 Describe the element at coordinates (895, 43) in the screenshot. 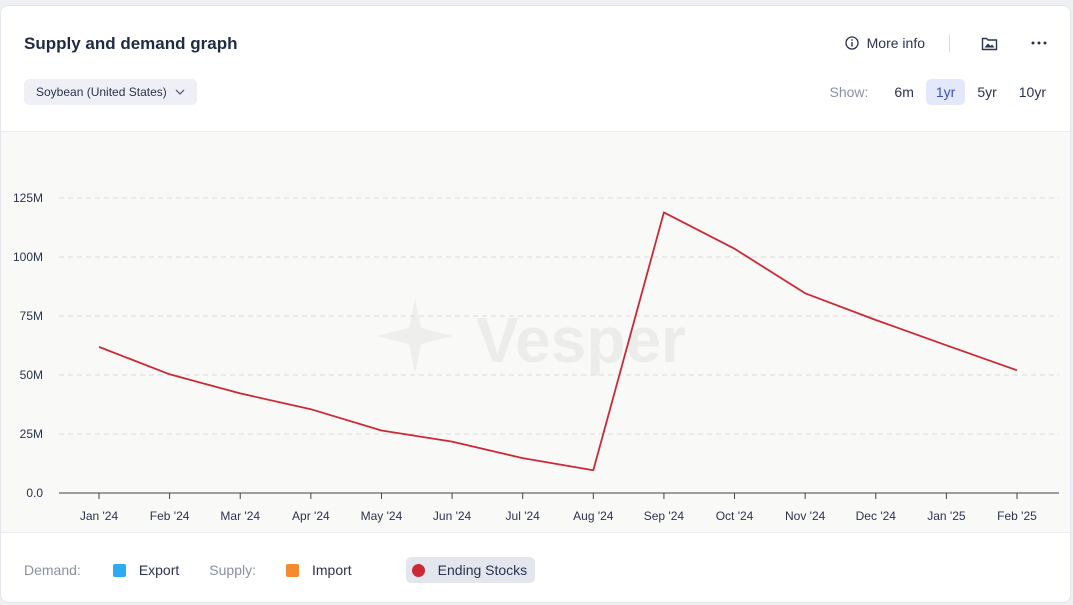

I see `more-info-label: More info` at that location.